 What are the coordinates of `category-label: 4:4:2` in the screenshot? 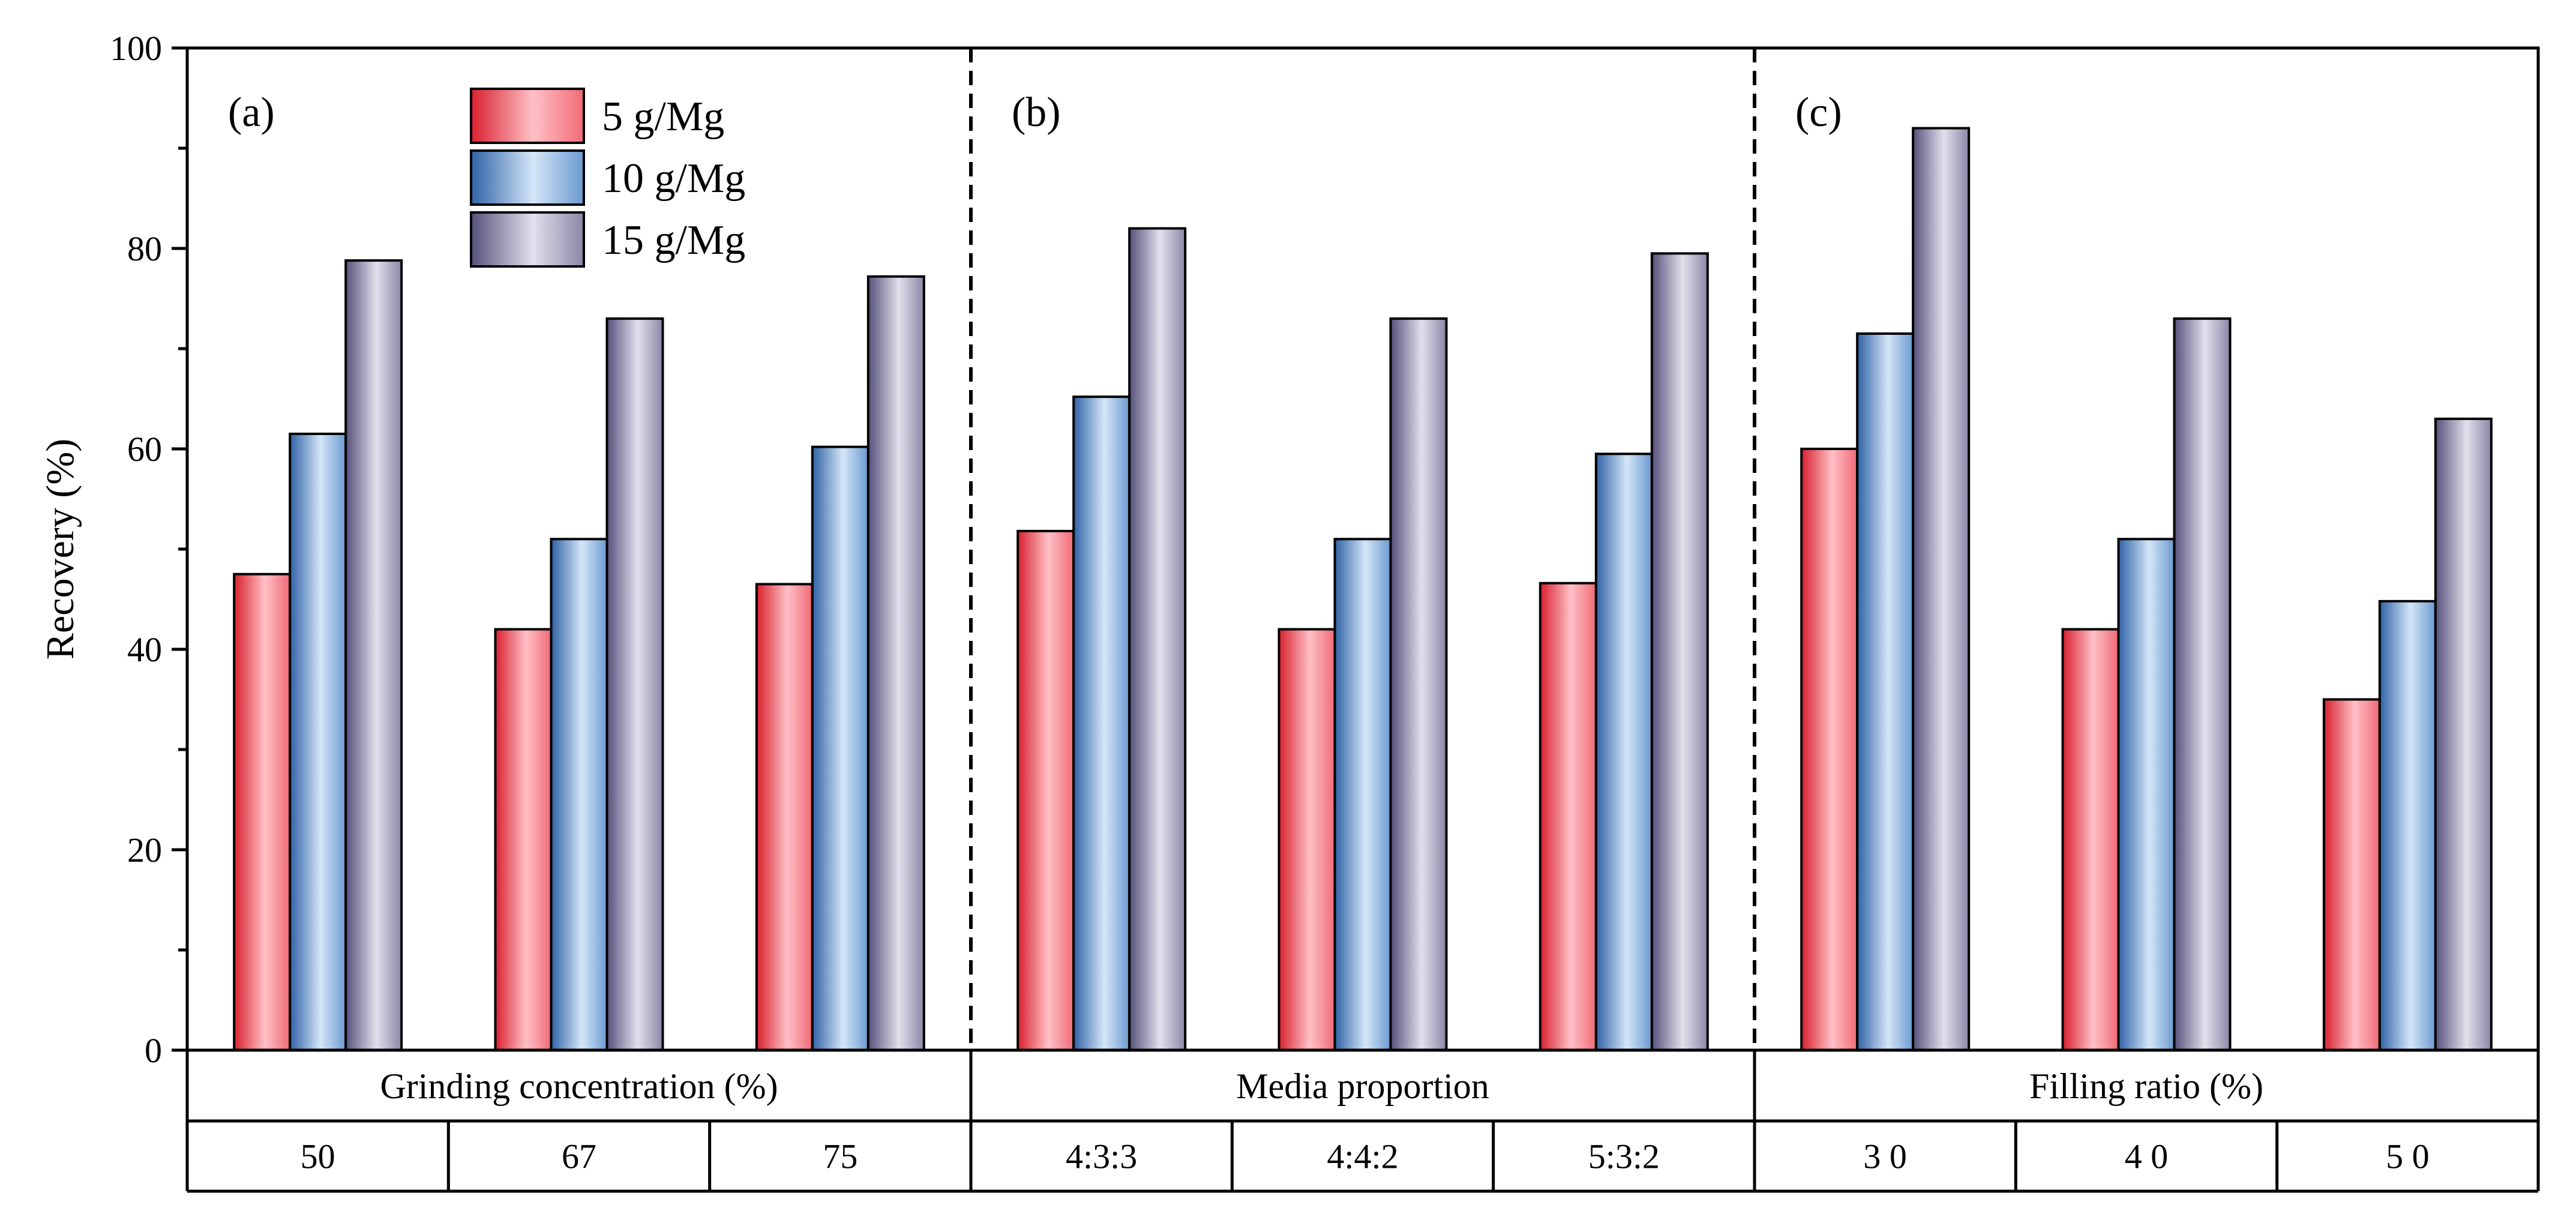 It's located at (1362, 1156).